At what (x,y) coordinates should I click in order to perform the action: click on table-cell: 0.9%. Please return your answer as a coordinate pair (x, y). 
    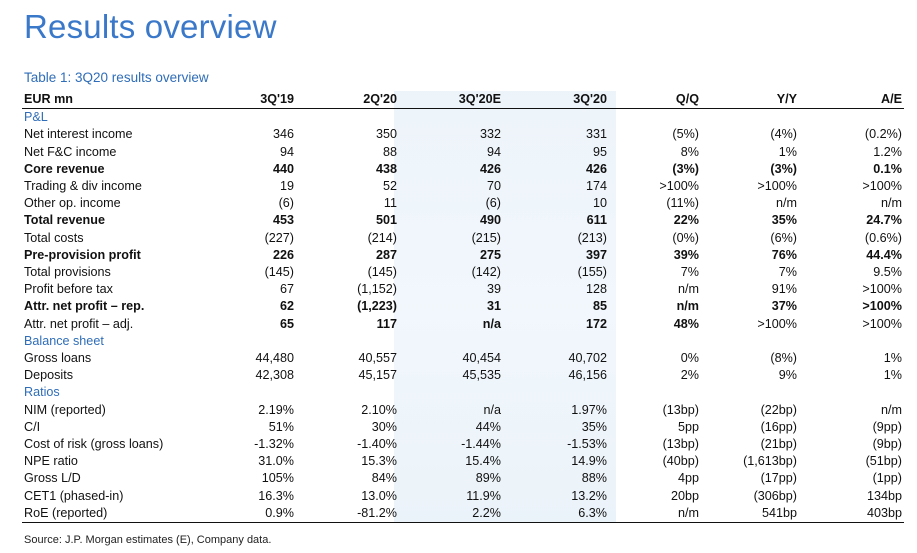
    Looking at the image, I should click on (250, 514).